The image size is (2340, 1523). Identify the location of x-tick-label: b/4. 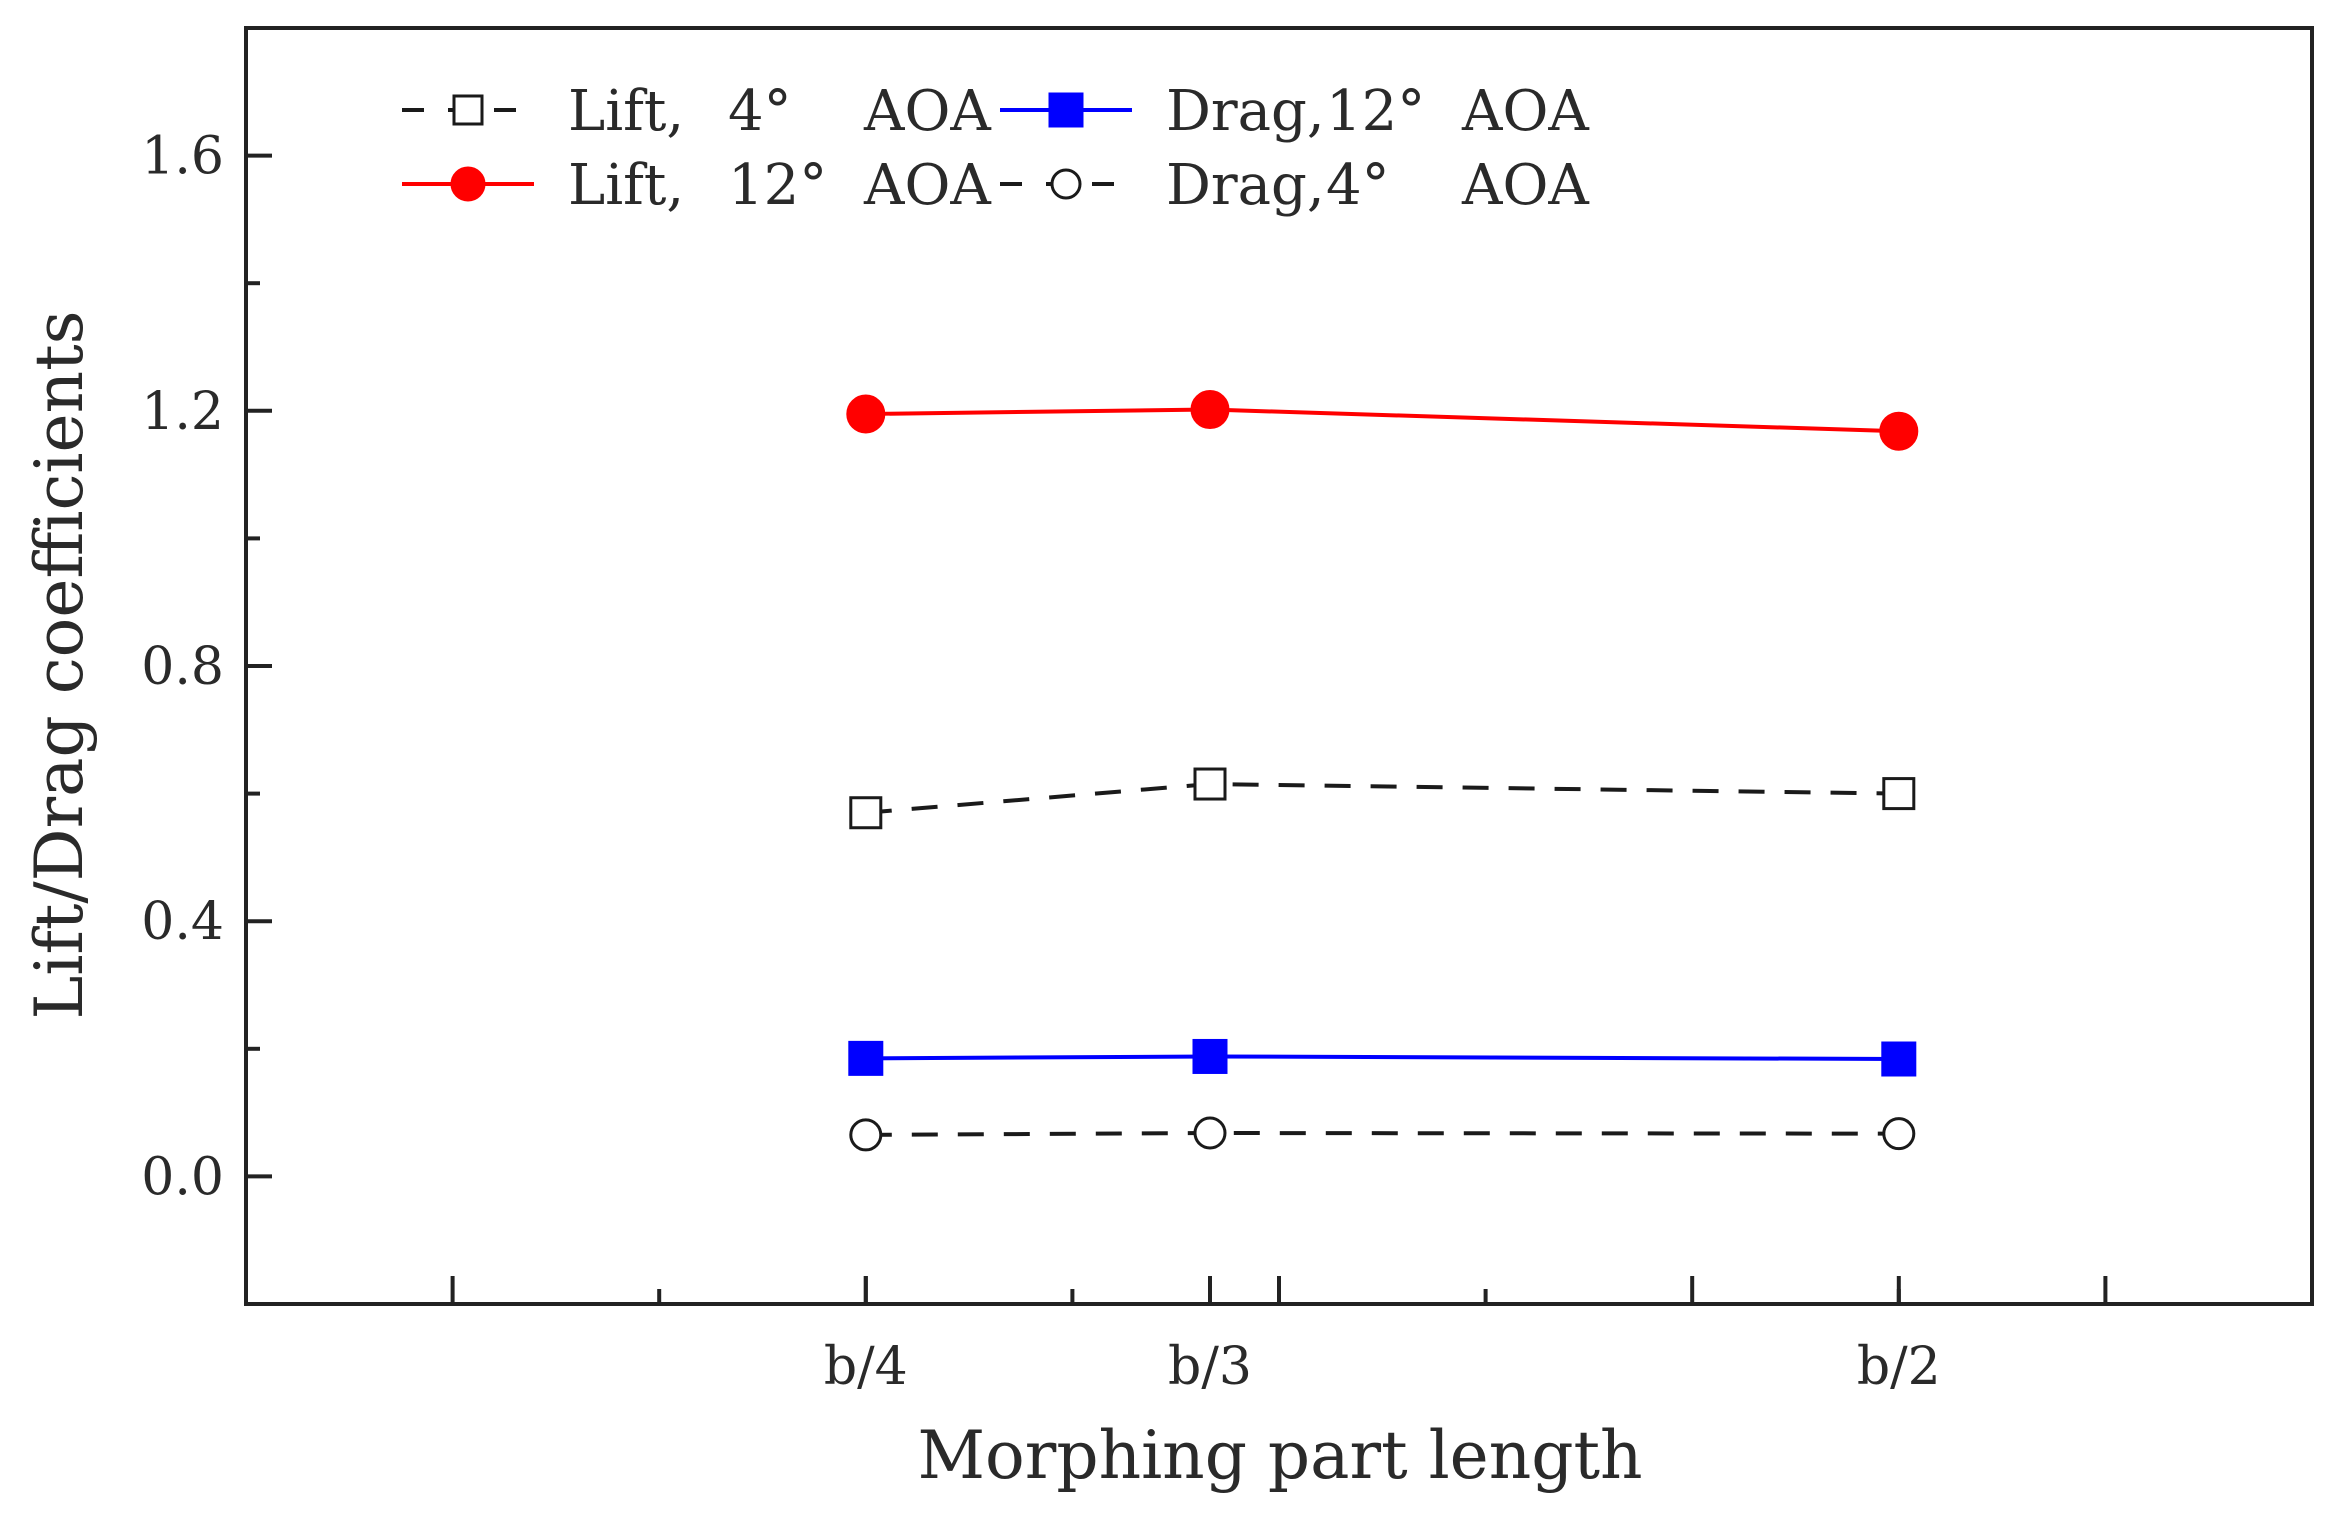
(866, 1367).